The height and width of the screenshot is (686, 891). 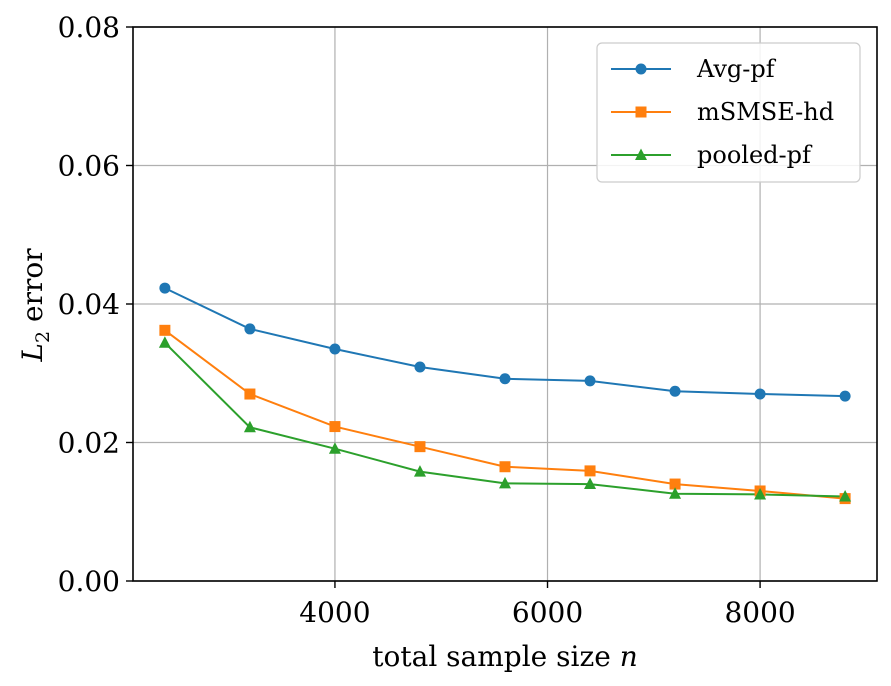 What do you see at coordinates (89, 27) in the screenshot?
I see `y-tick-label: 0.08` at bounding box center [89, 27].